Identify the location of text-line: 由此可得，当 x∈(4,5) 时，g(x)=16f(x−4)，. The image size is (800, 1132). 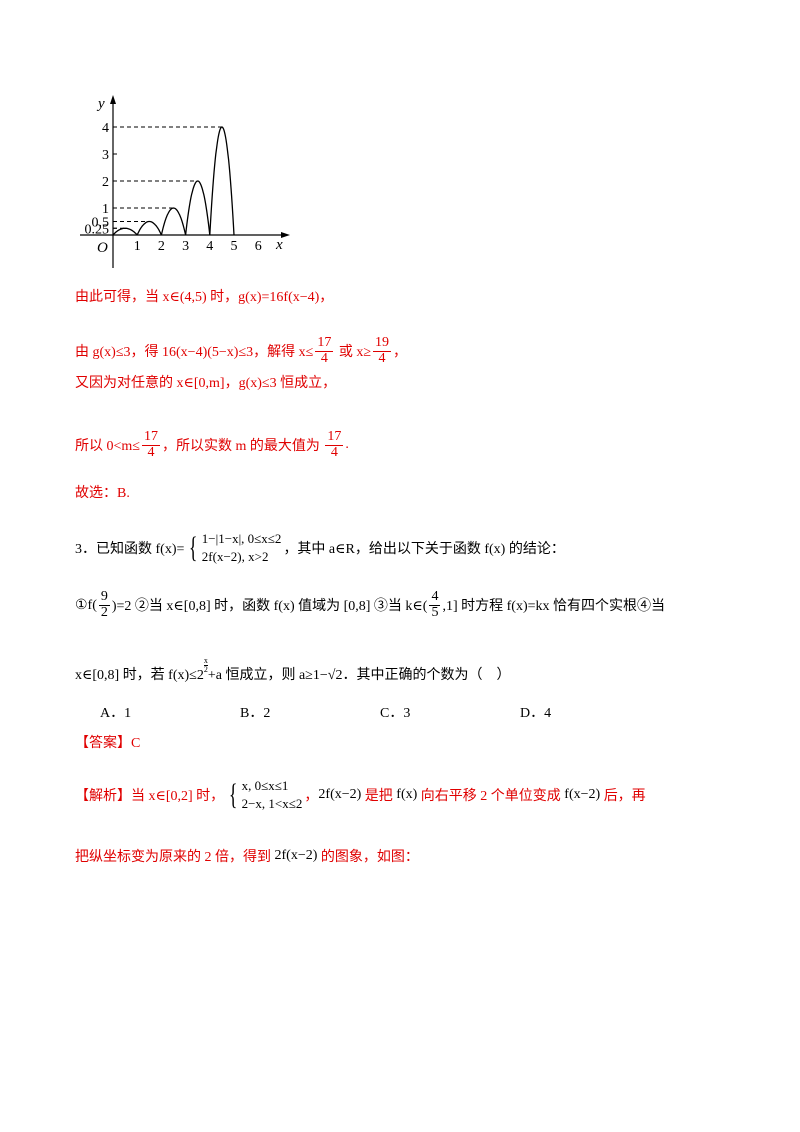
(204, 296).